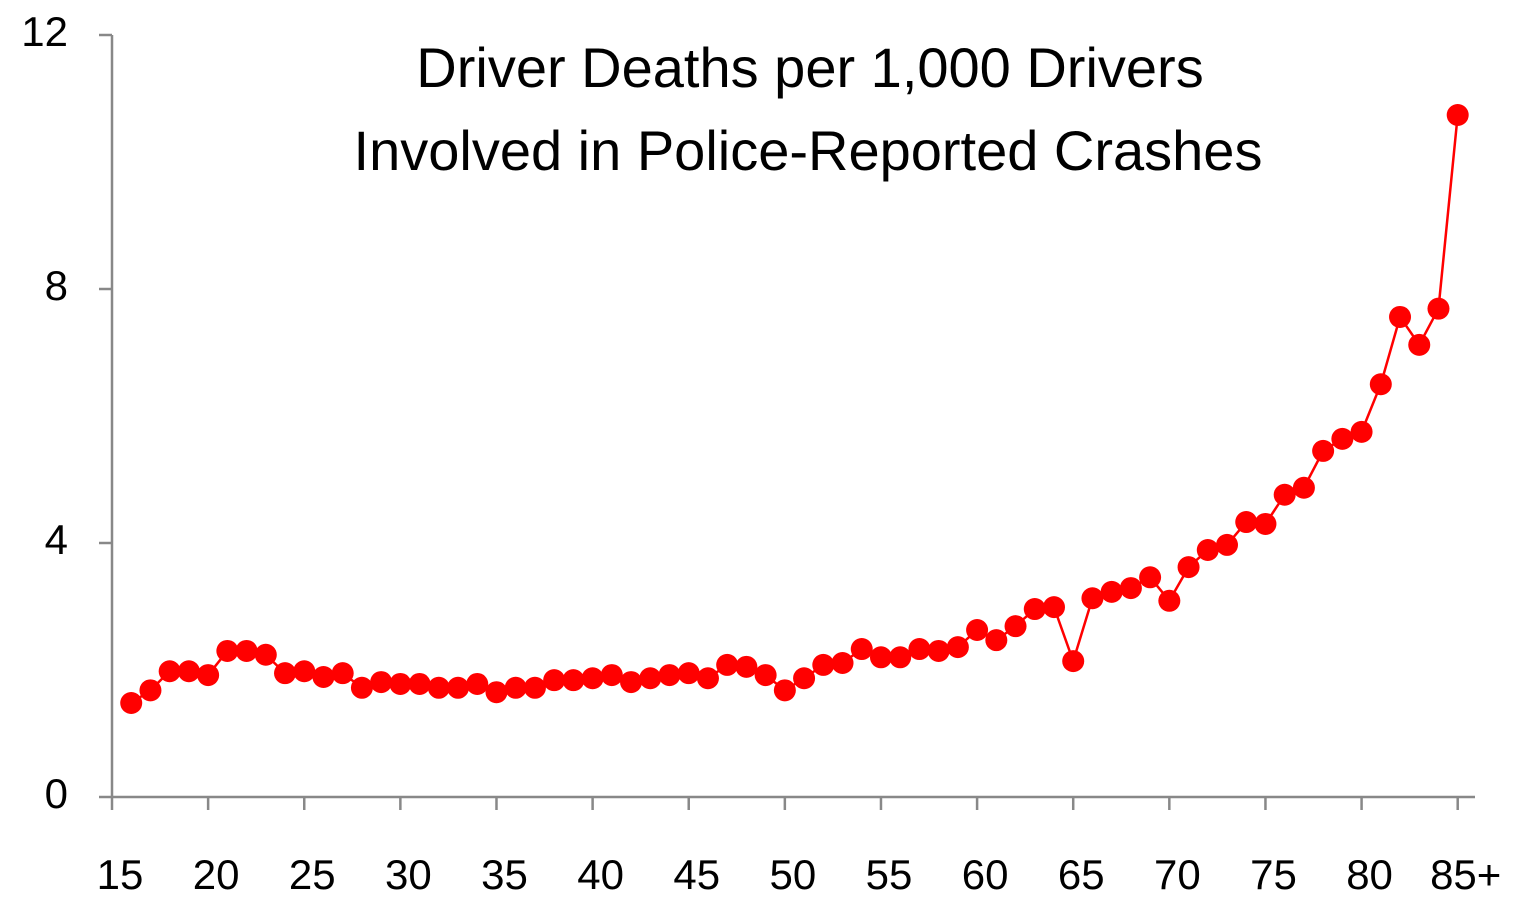  Describe the element at coordinates (1081, 874) in the screenshot. I see `x-tick-label: 65` at that location.